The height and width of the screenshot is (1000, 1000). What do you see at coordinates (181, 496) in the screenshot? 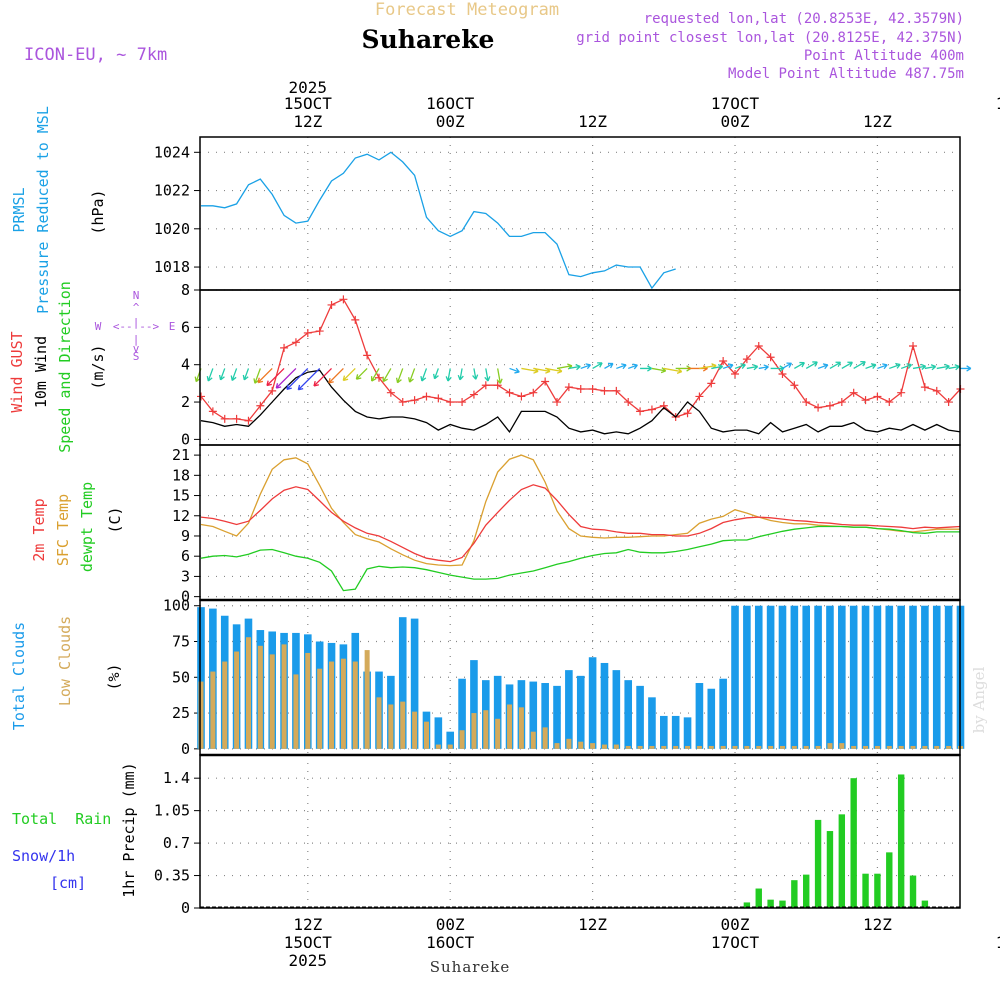
I see `y-tick-label-temp: 15` at bounding box center [181, 496].